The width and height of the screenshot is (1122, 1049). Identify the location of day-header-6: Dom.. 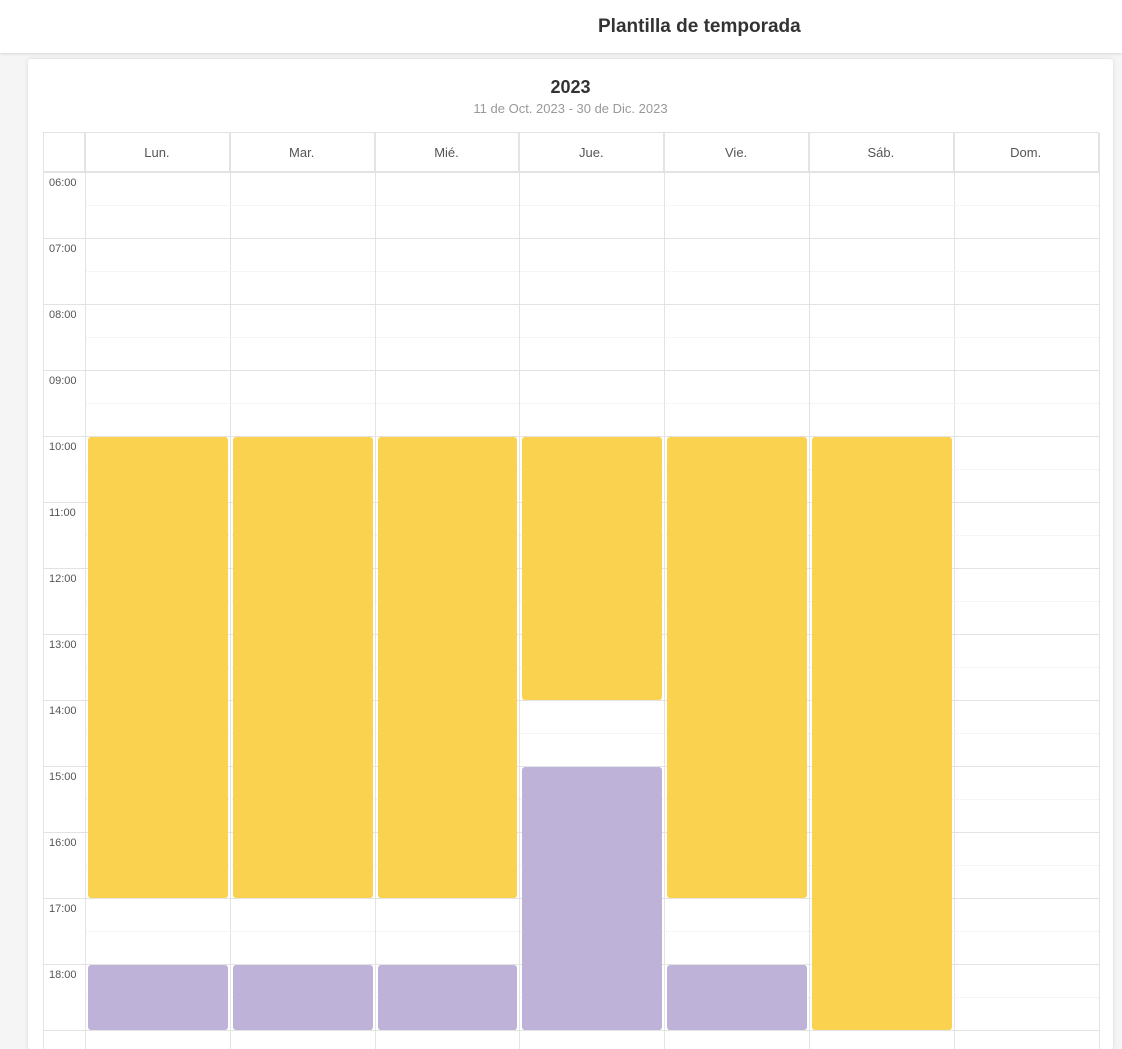
(1026, 152).